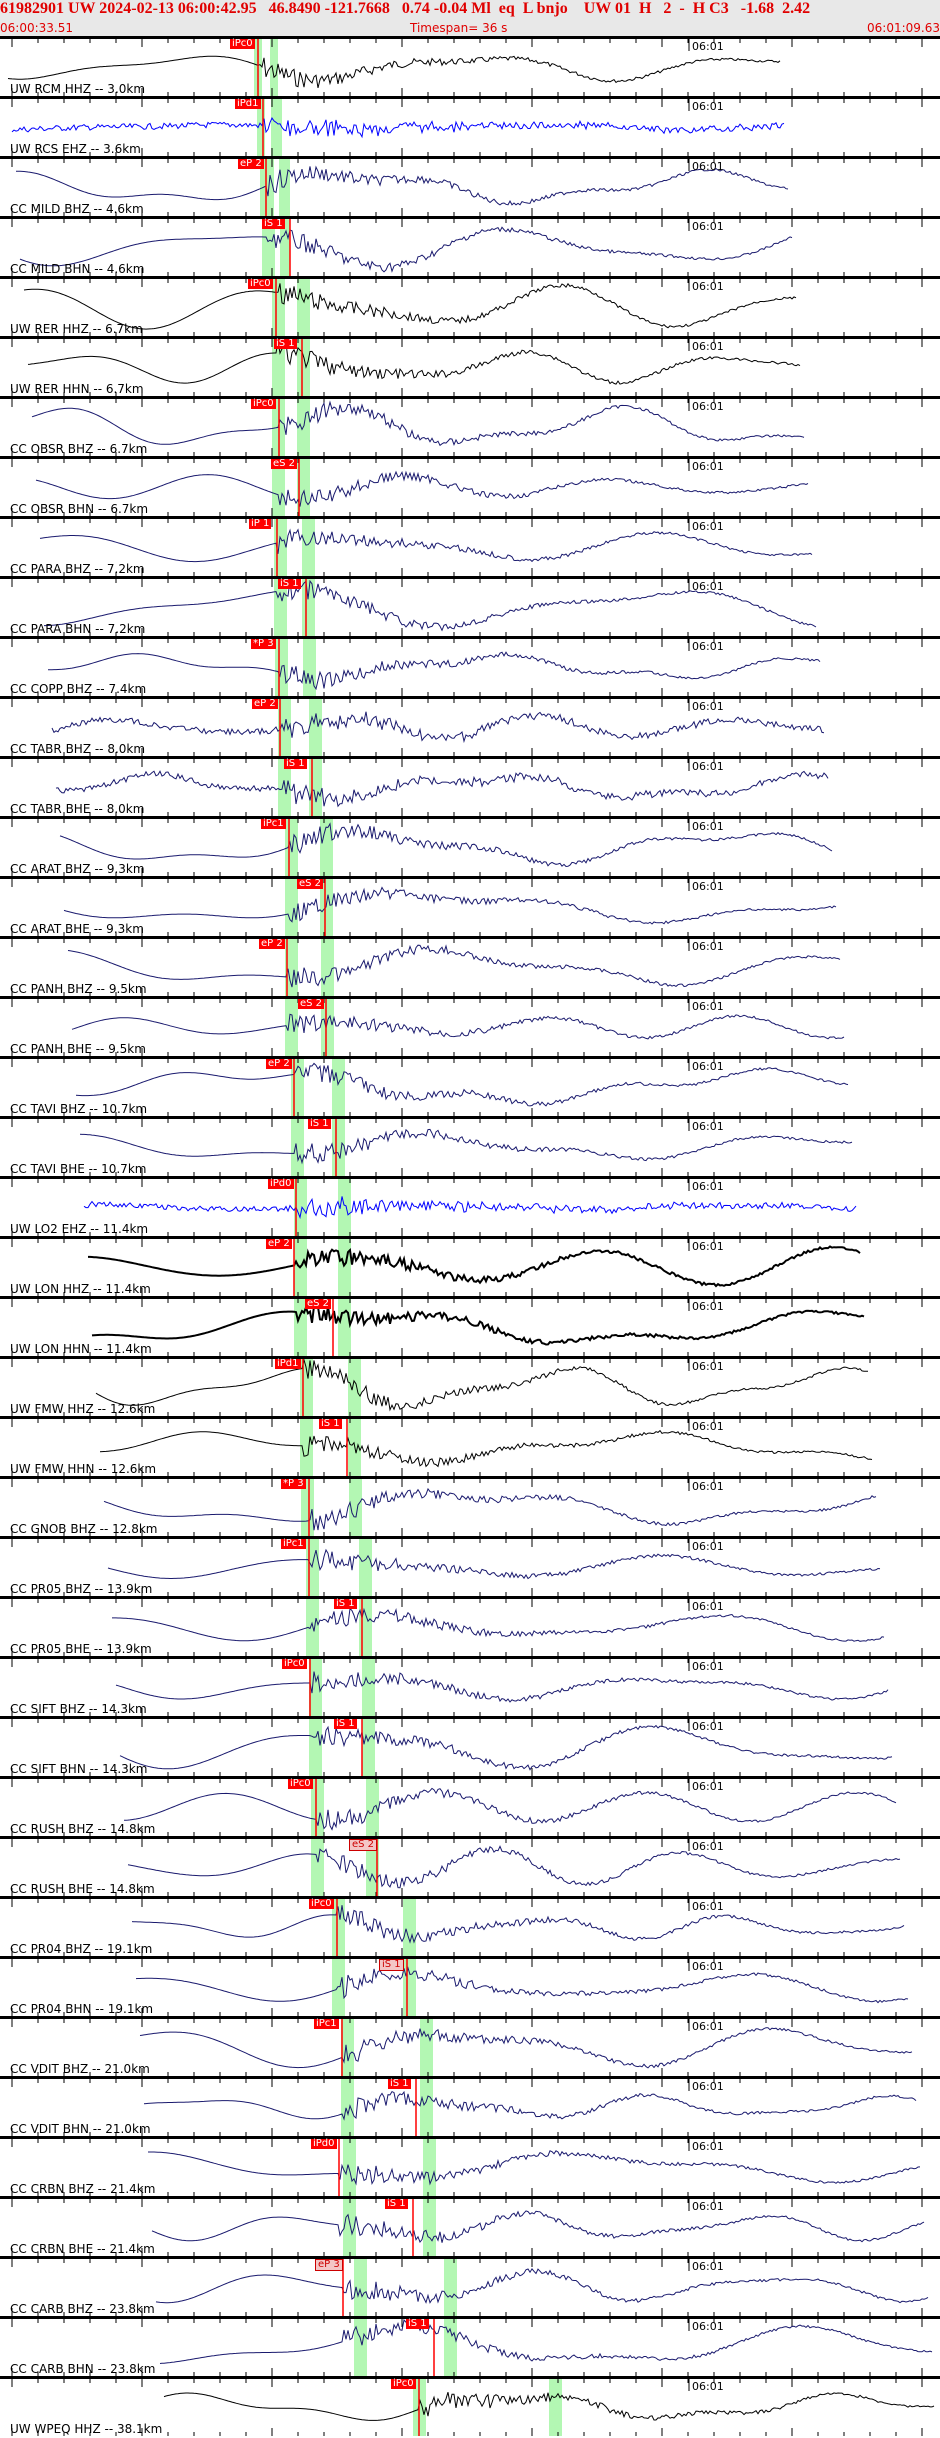 Image resolution: width=940 pixels, height=2438 pixels. I want to click on trace-panel: 06:01 iS 1 CC VDIT BHN -- 21.0km, so click(470, 2106).